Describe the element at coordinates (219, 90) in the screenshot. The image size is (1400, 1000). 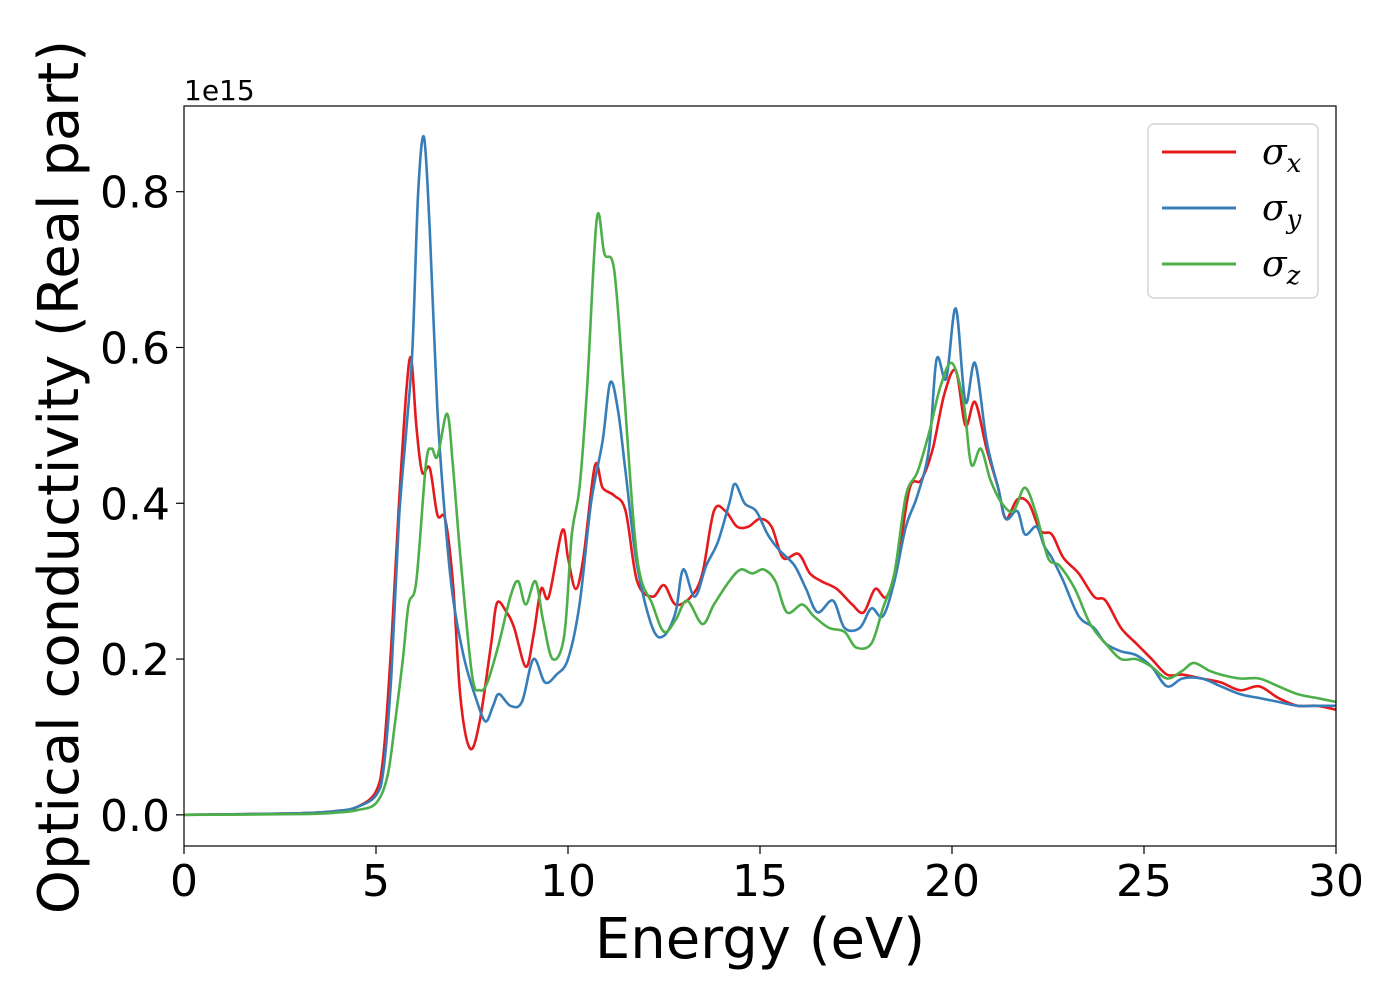
I see `y-offset-label: 1e15` at that location.